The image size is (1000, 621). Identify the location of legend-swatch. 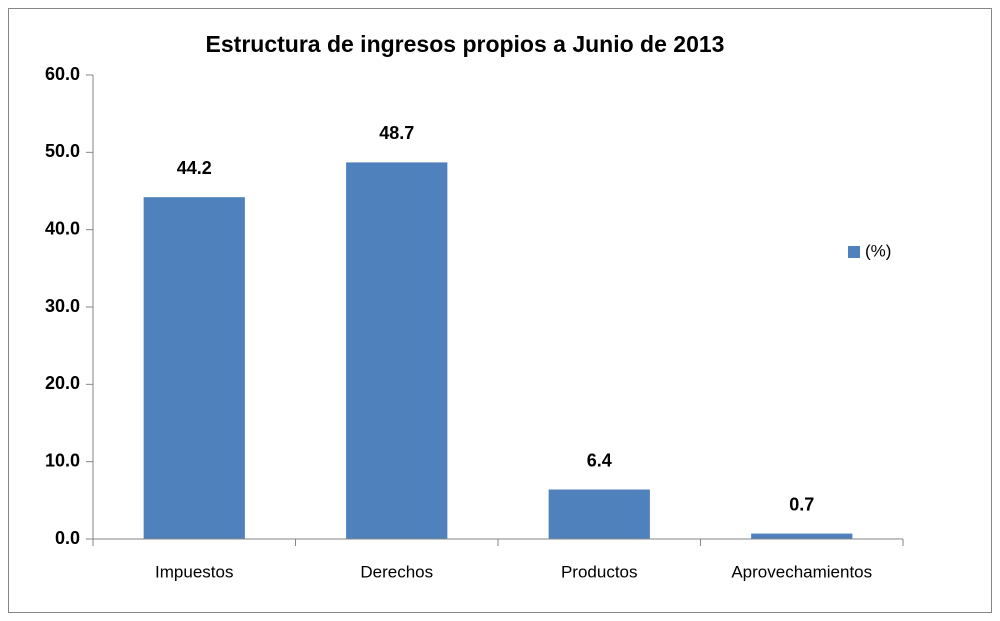
(854, 252).